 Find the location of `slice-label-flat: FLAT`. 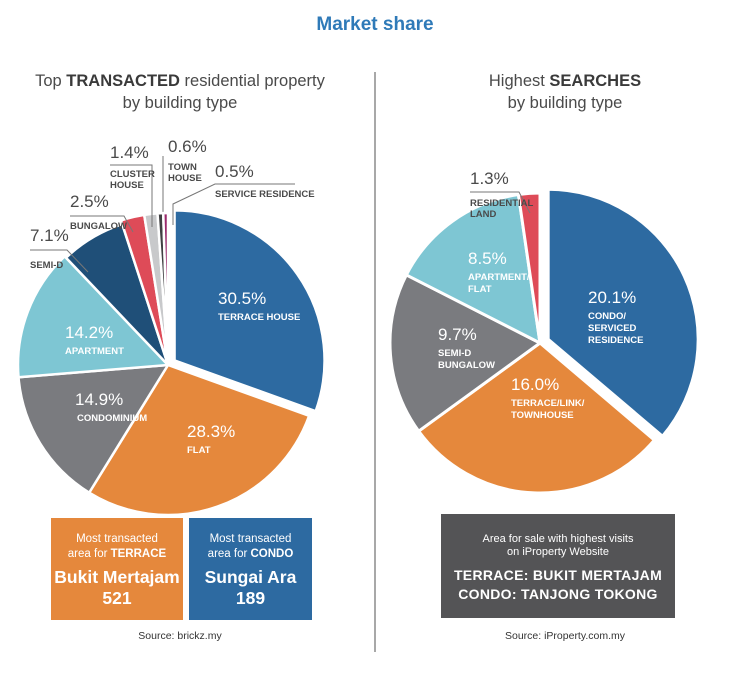

slice-label-flat: FLAT is located at coordinates (199, 450).